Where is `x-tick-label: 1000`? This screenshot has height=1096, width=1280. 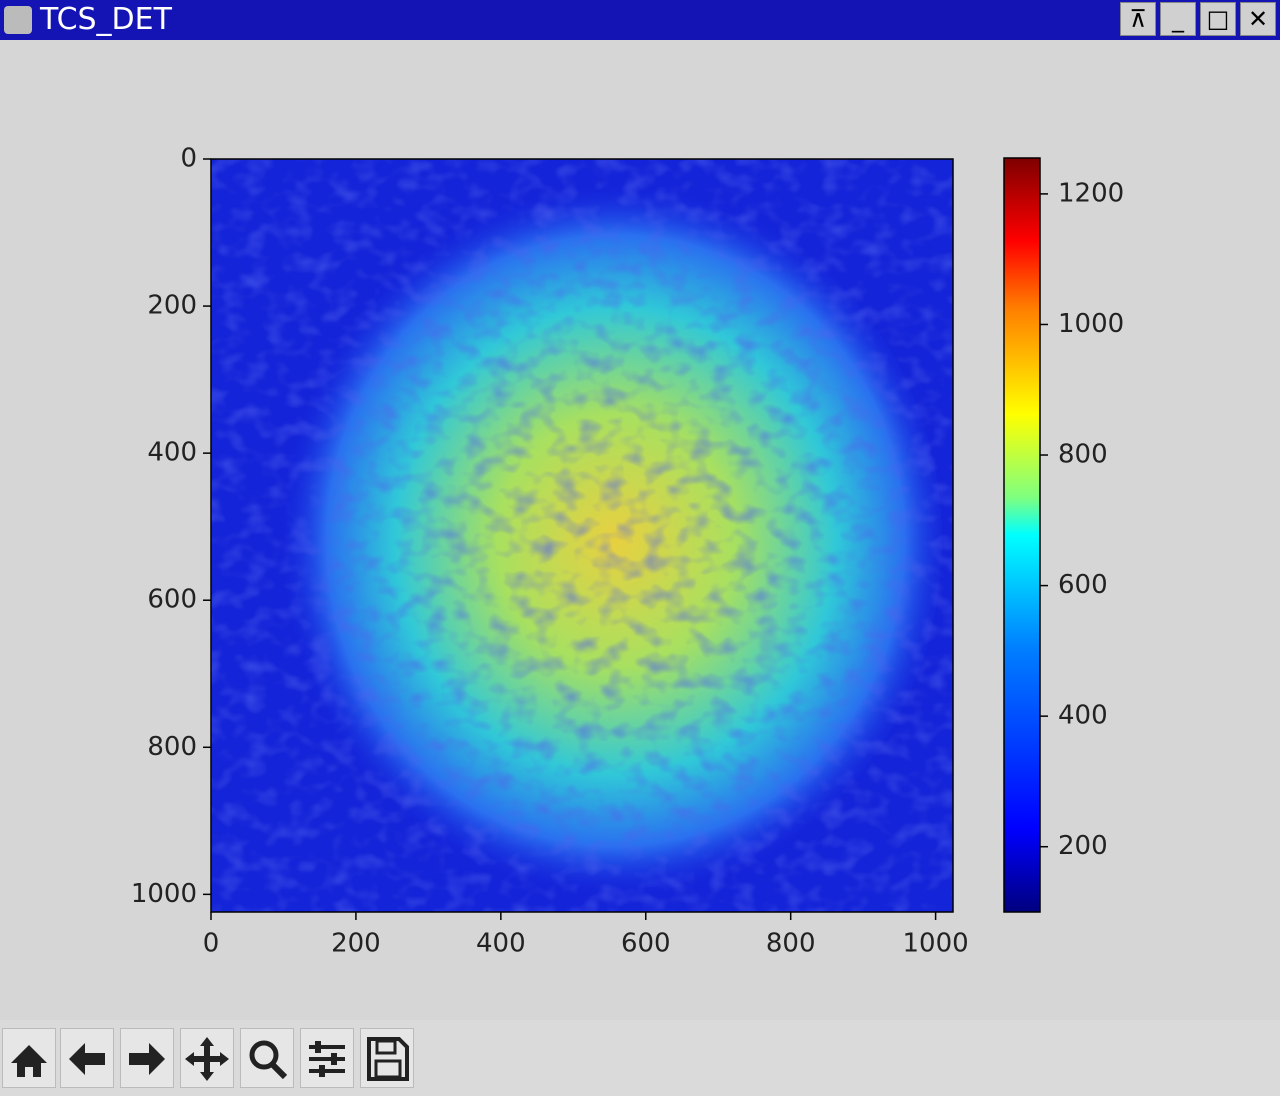 x-tick-label: 1000 is located at coordinates (936, 944).